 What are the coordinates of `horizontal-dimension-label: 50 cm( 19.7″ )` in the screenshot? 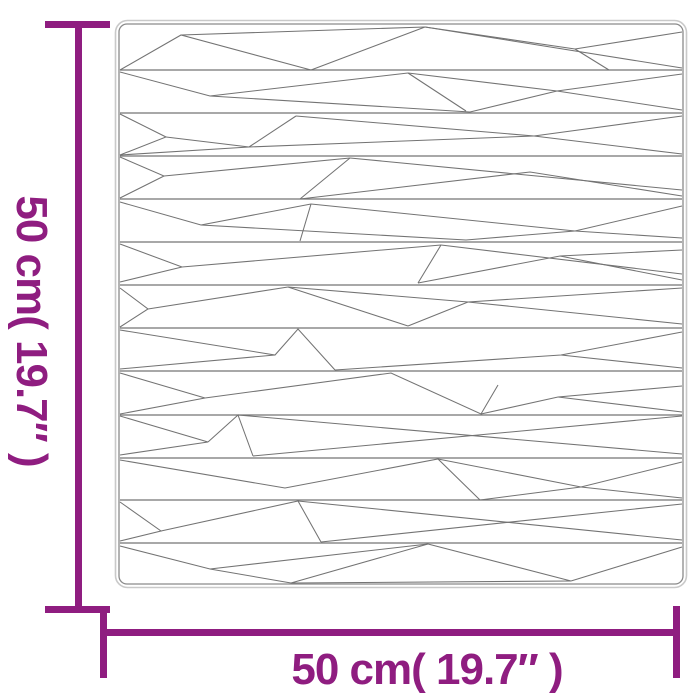 It's located at (427, 669).